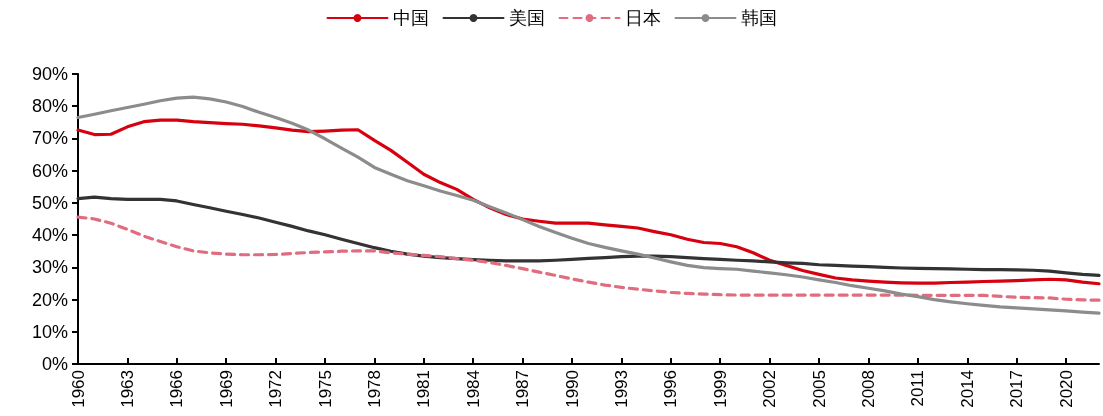 Image resolution: width=1103 pixels, height=416 pixels. What do you see at coordinates (177, 389) in the screenshot?
I see `x-tick-label: 1966` at bounding box center [177, 389].